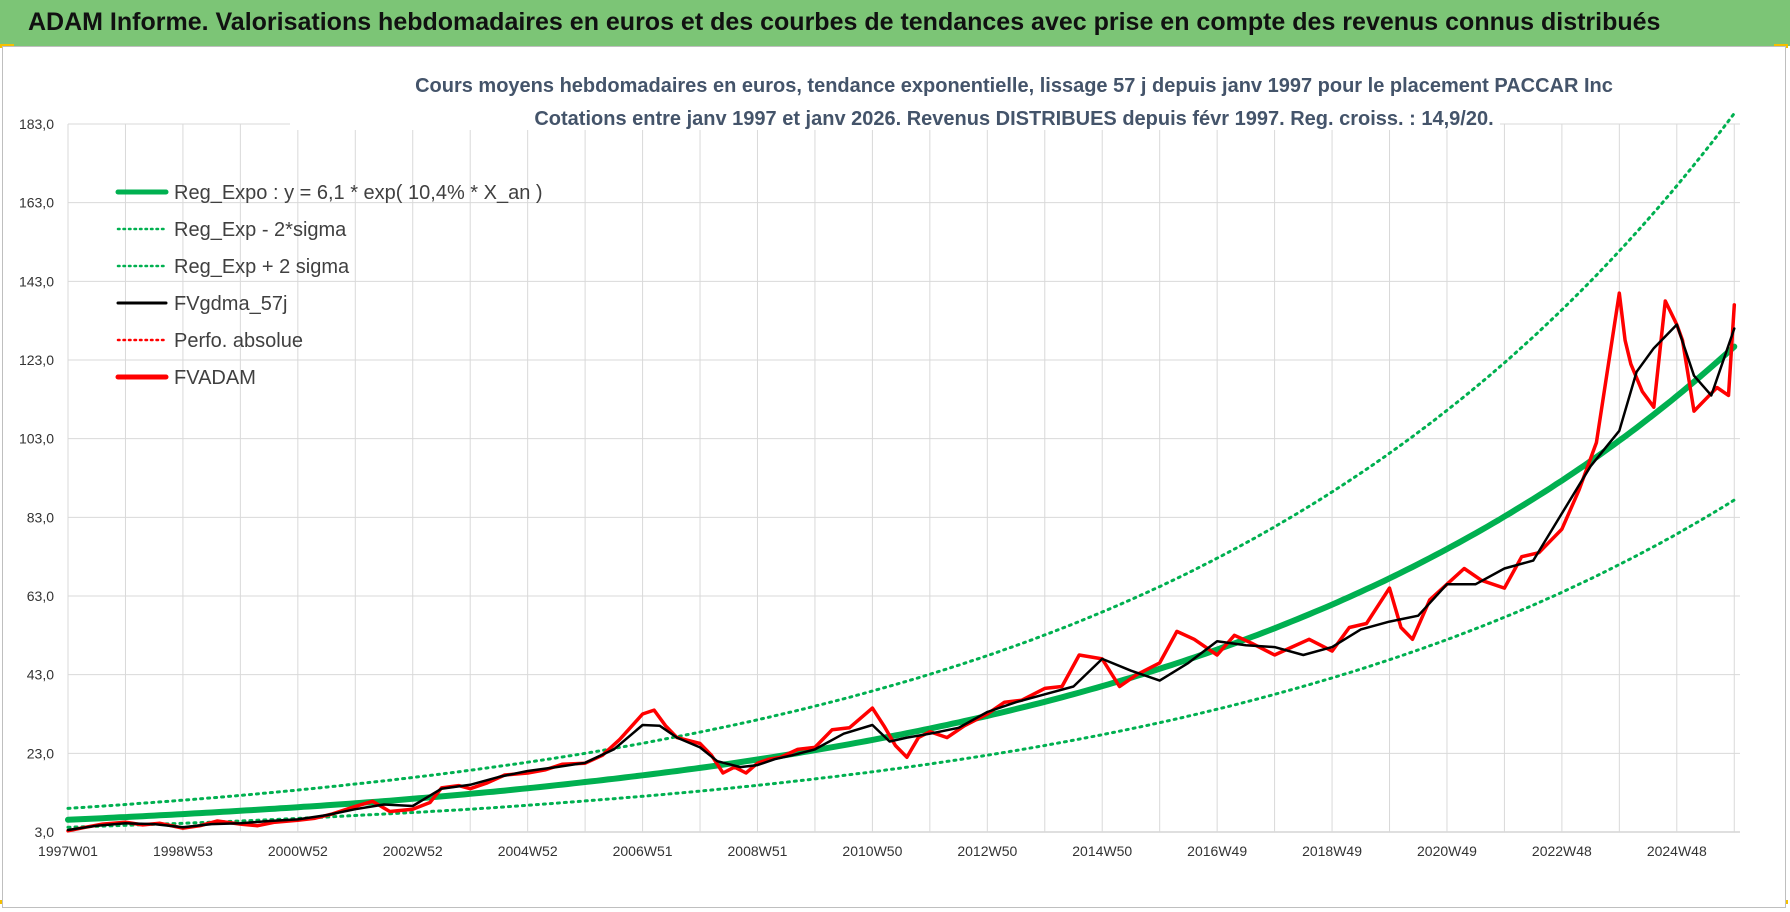  I want to click on y-tick-label: 103,0, so click(36, 439).